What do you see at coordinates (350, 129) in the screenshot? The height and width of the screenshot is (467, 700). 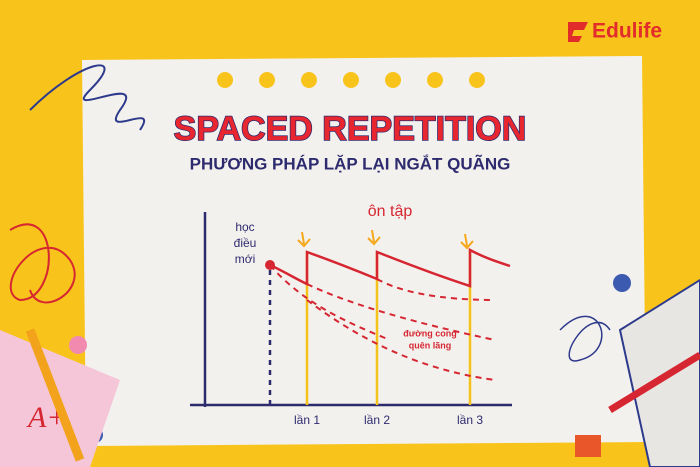 I see `title: SPACED REPETITION` at bounding box center [350, 129].